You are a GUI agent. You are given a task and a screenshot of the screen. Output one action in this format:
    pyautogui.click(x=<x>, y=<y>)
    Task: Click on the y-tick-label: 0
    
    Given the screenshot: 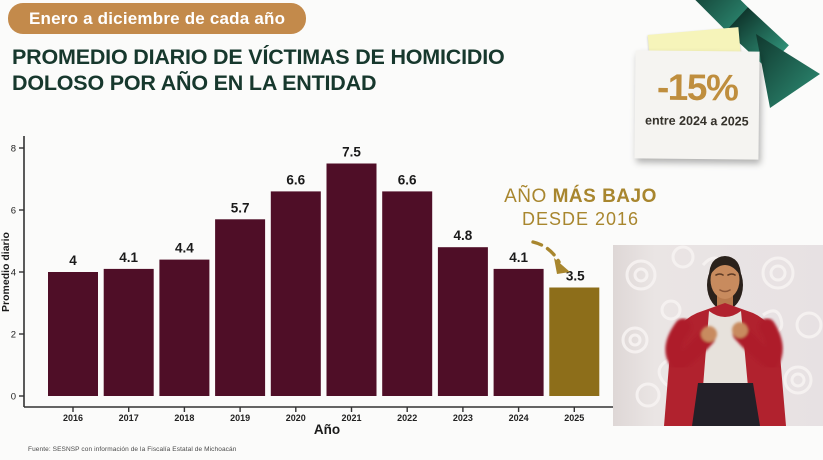 What is the action you would take?
    pyautogui.click(x=13, y=397)
    